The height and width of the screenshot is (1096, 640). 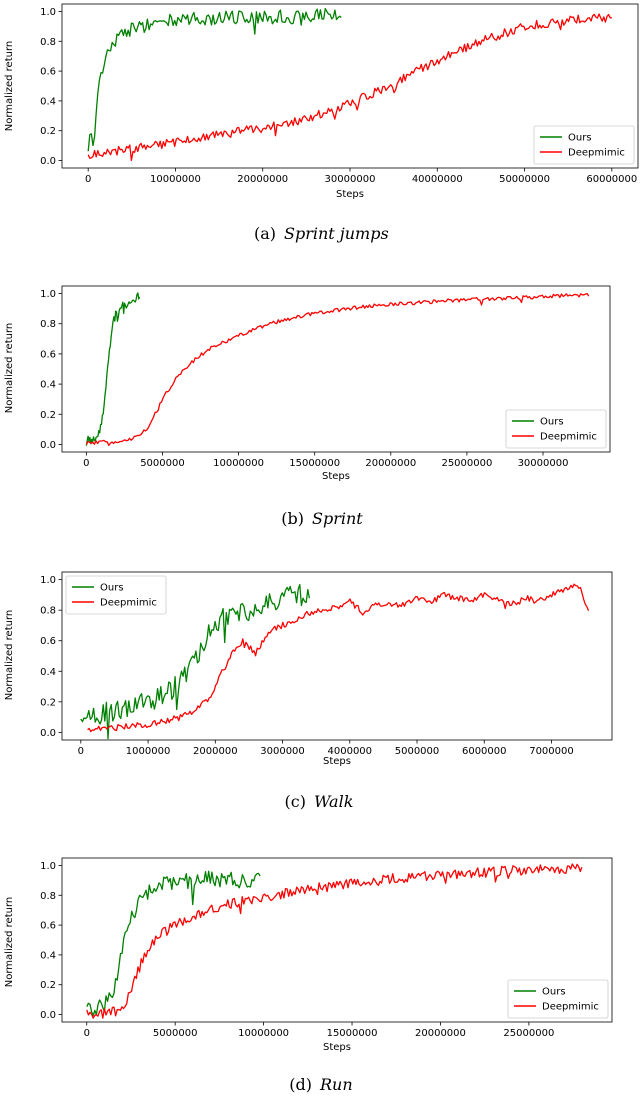 What do you see at coordinates (484, 751) in the screenshot?
I see `x-tick-label: 6000000` at bounding box center [484, 751].